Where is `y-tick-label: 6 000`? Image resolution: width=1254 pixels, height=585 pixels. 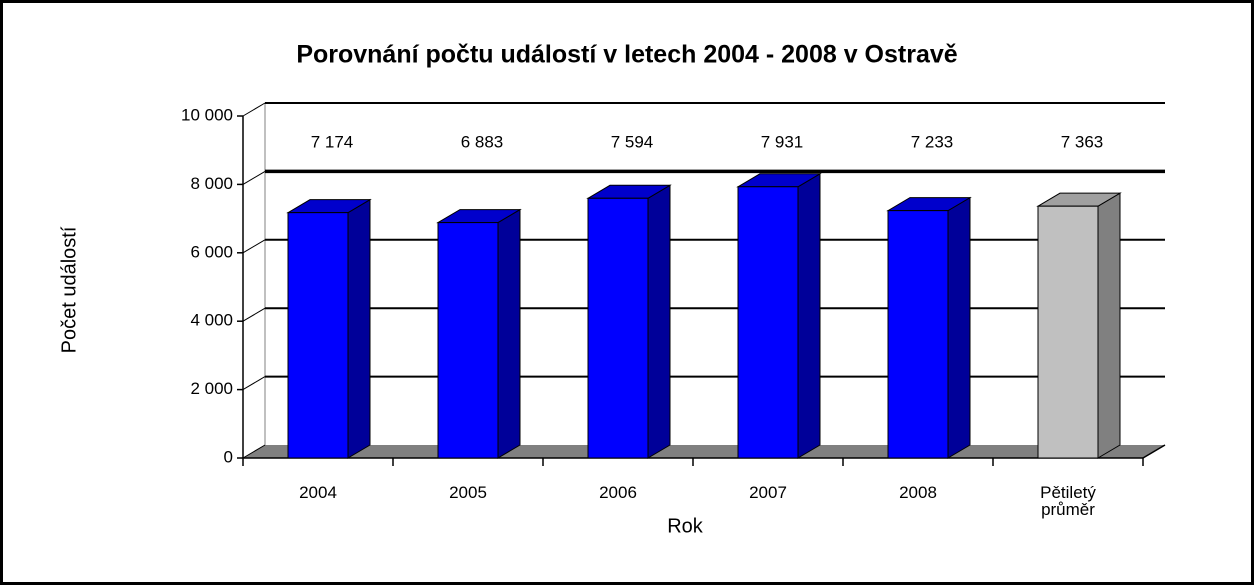 y-tick-label: 6 000 is located at coordinates (211, 251).